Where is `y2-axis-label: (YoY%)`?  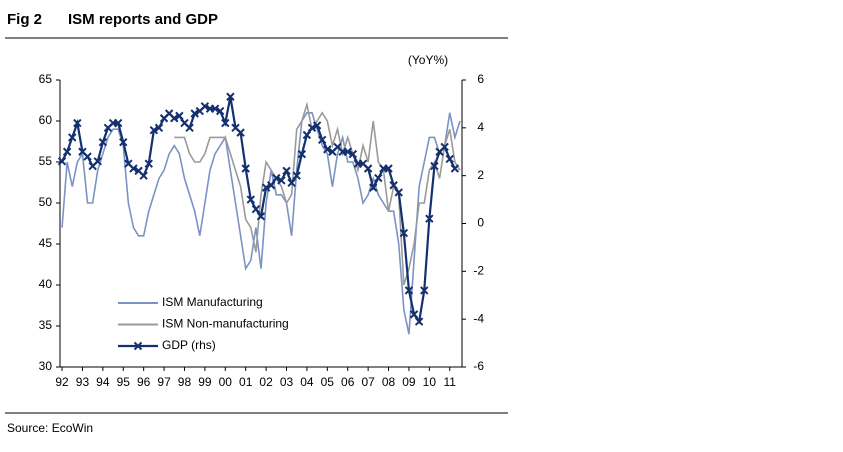
y2-axis-label: (YoY%) is located at coordinates (428, 60).